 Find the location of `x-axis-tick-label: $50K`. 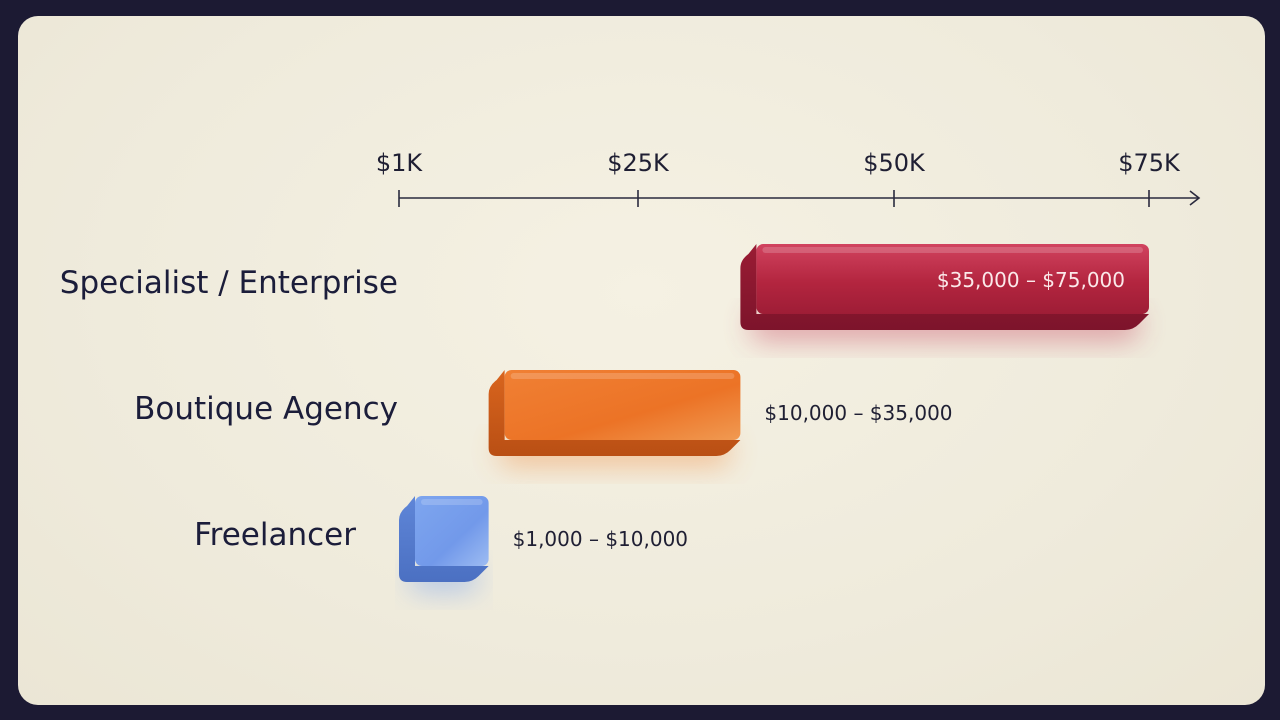

x-axis-tick-label: $50K is located at coordinates (894, 163).